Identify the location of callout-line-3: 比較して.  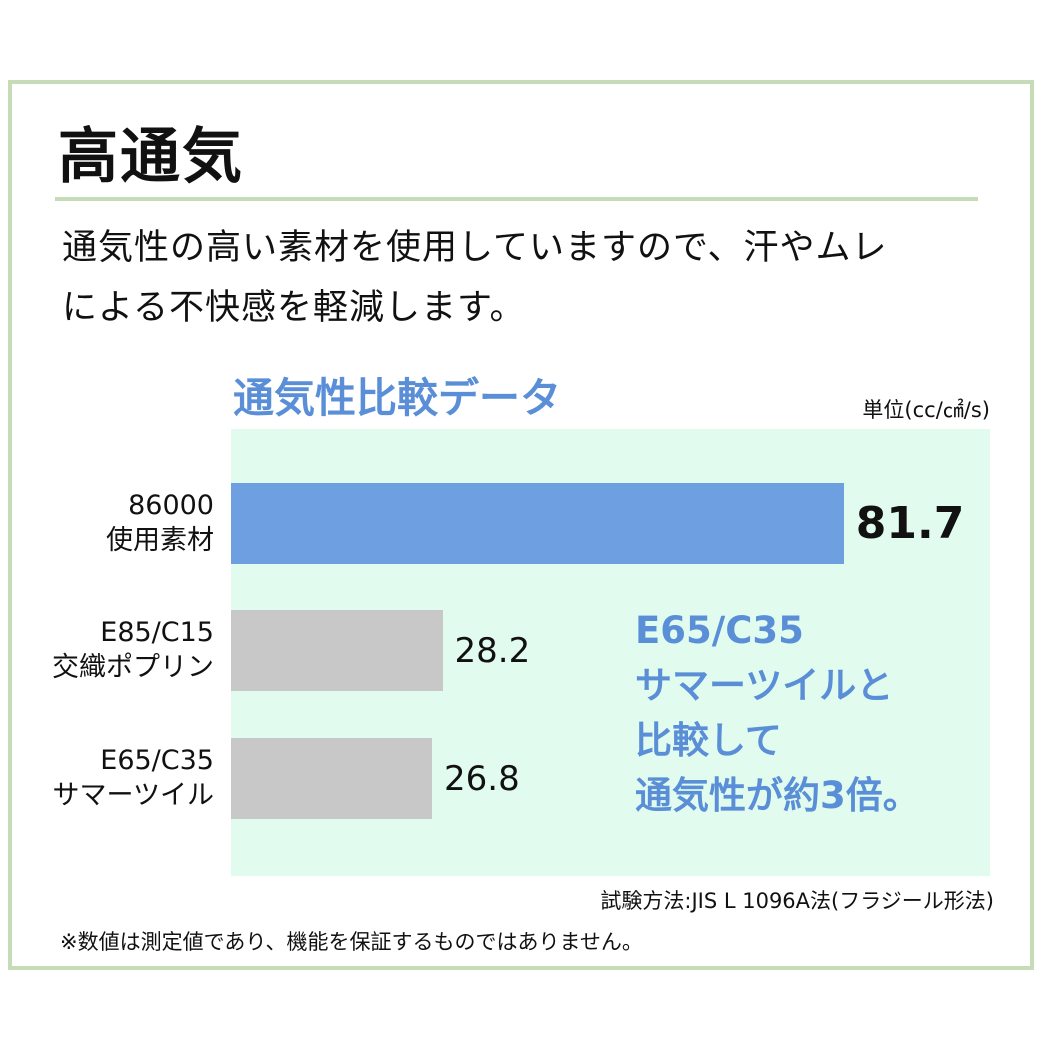
(708, 740).